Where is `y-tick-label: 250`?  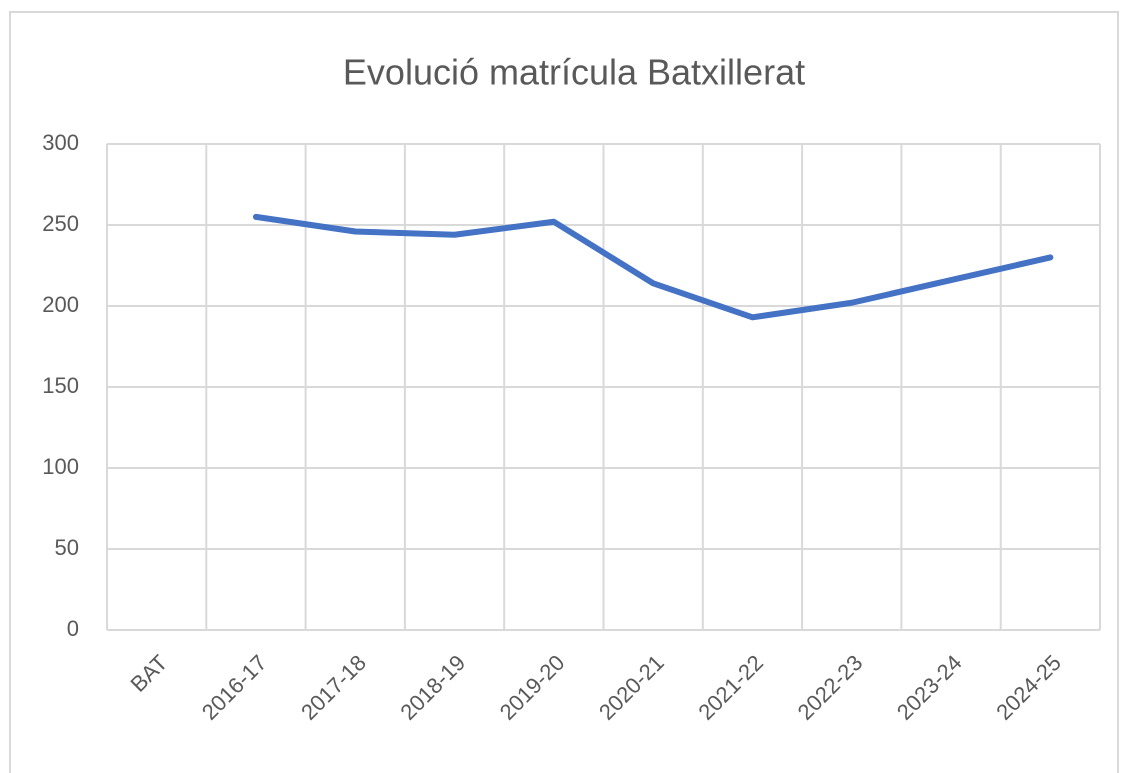
y-tick-label: 250 is located at coordinates (60, 223).